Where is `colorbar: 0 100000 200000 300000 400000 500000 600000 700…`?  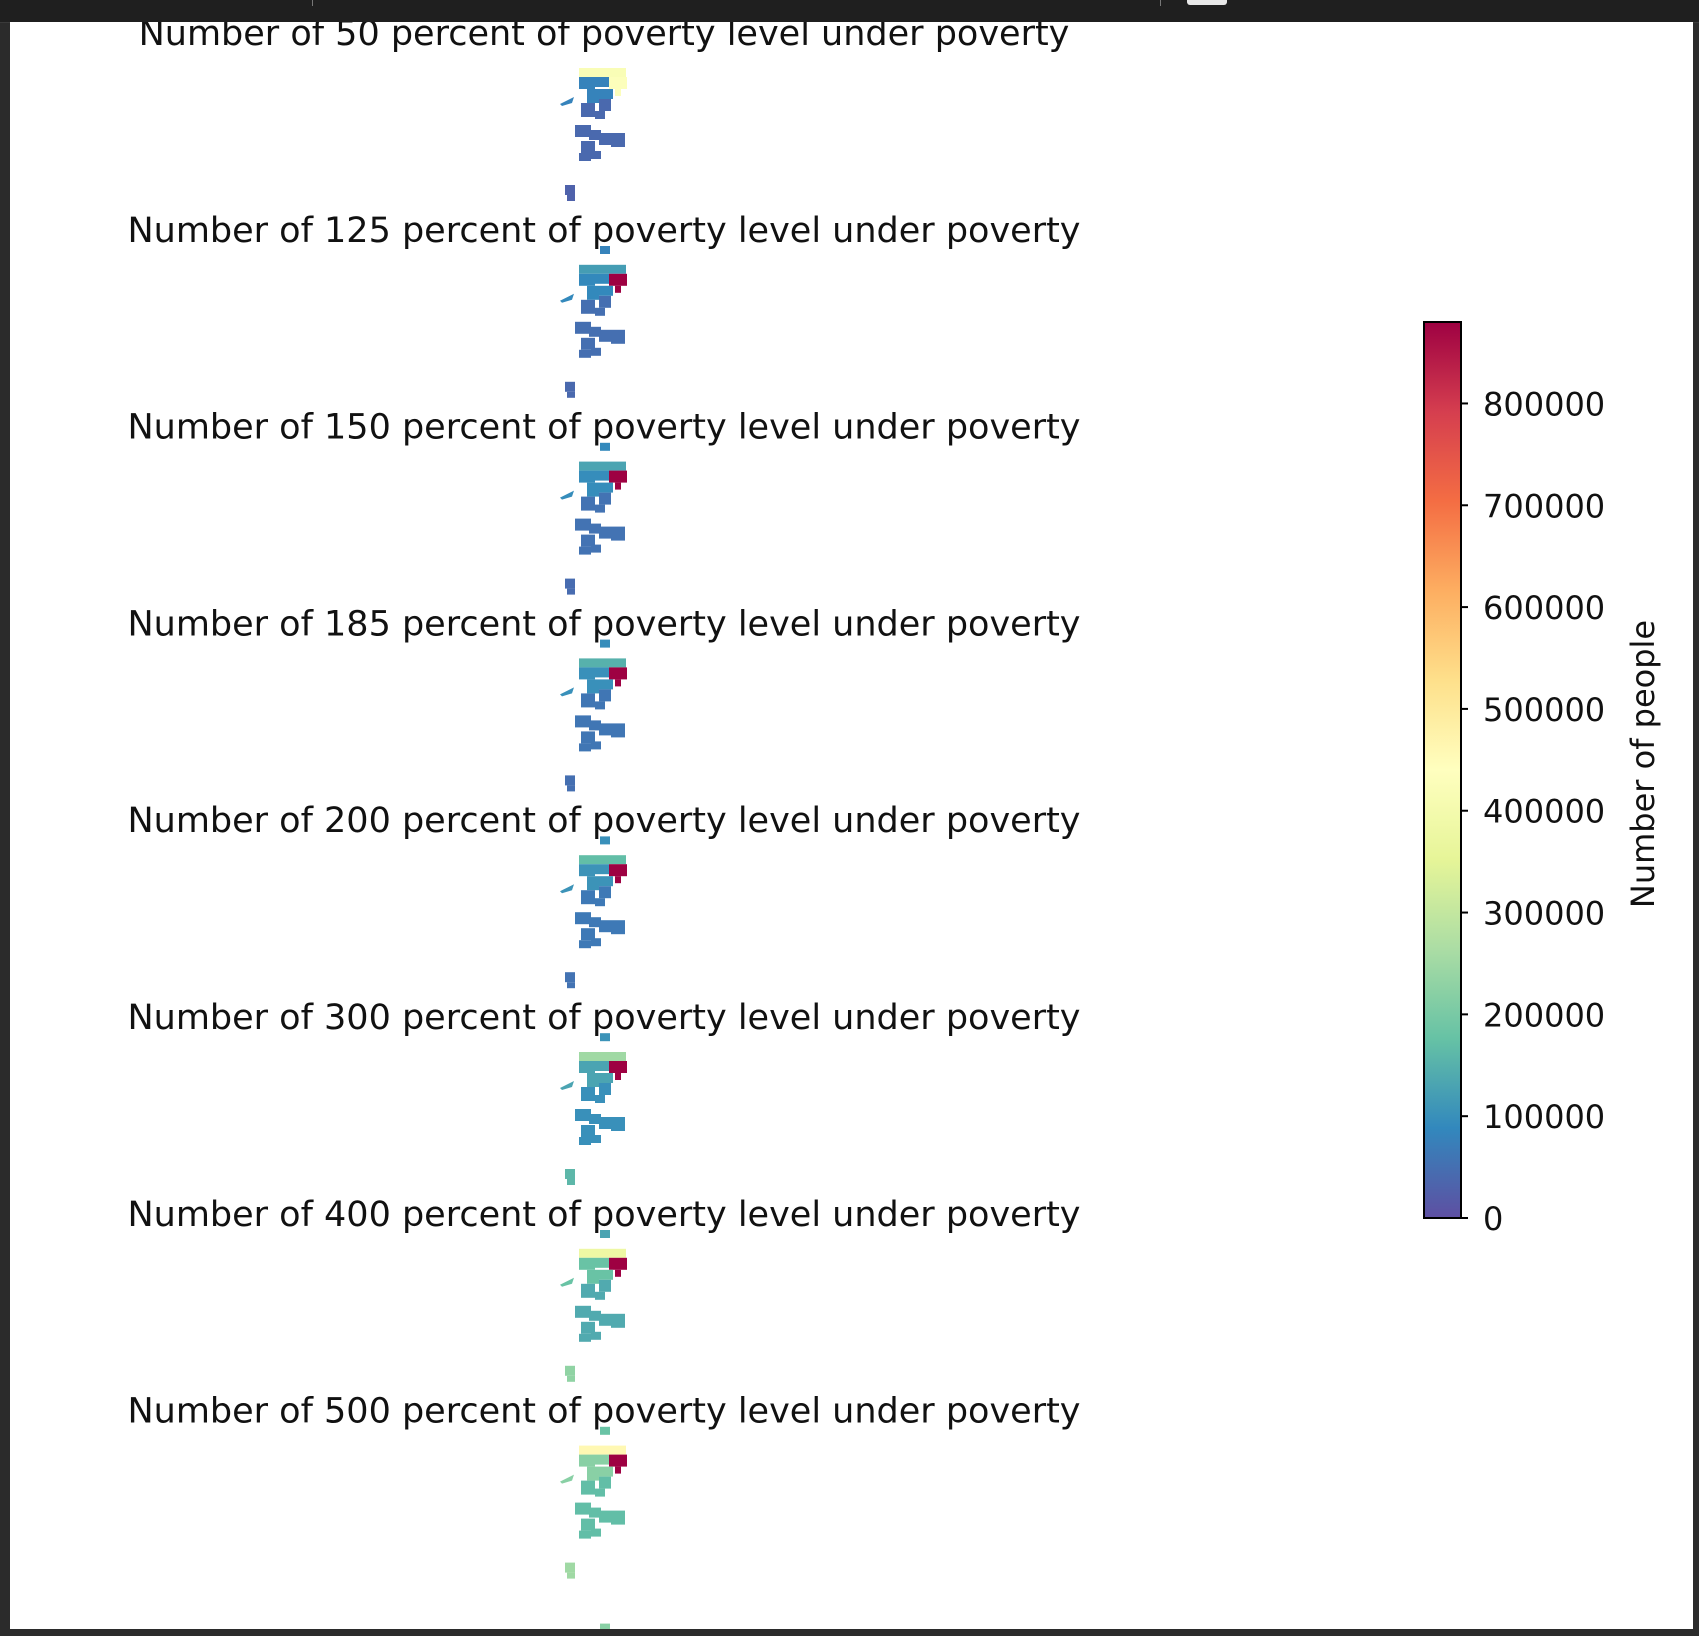
colorbar: 0 100000 200000 300000 400000 500000 600000 700… is located at coordinates (1542, 779).